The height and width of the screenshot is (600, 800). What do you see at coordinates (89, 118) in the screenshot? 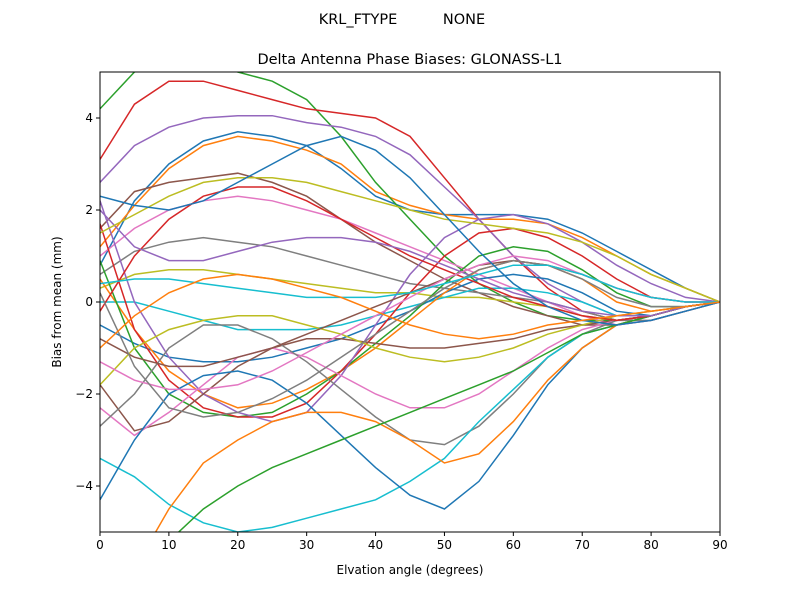
I see `y-tick-label: 4` at bounding box center [89, 118].